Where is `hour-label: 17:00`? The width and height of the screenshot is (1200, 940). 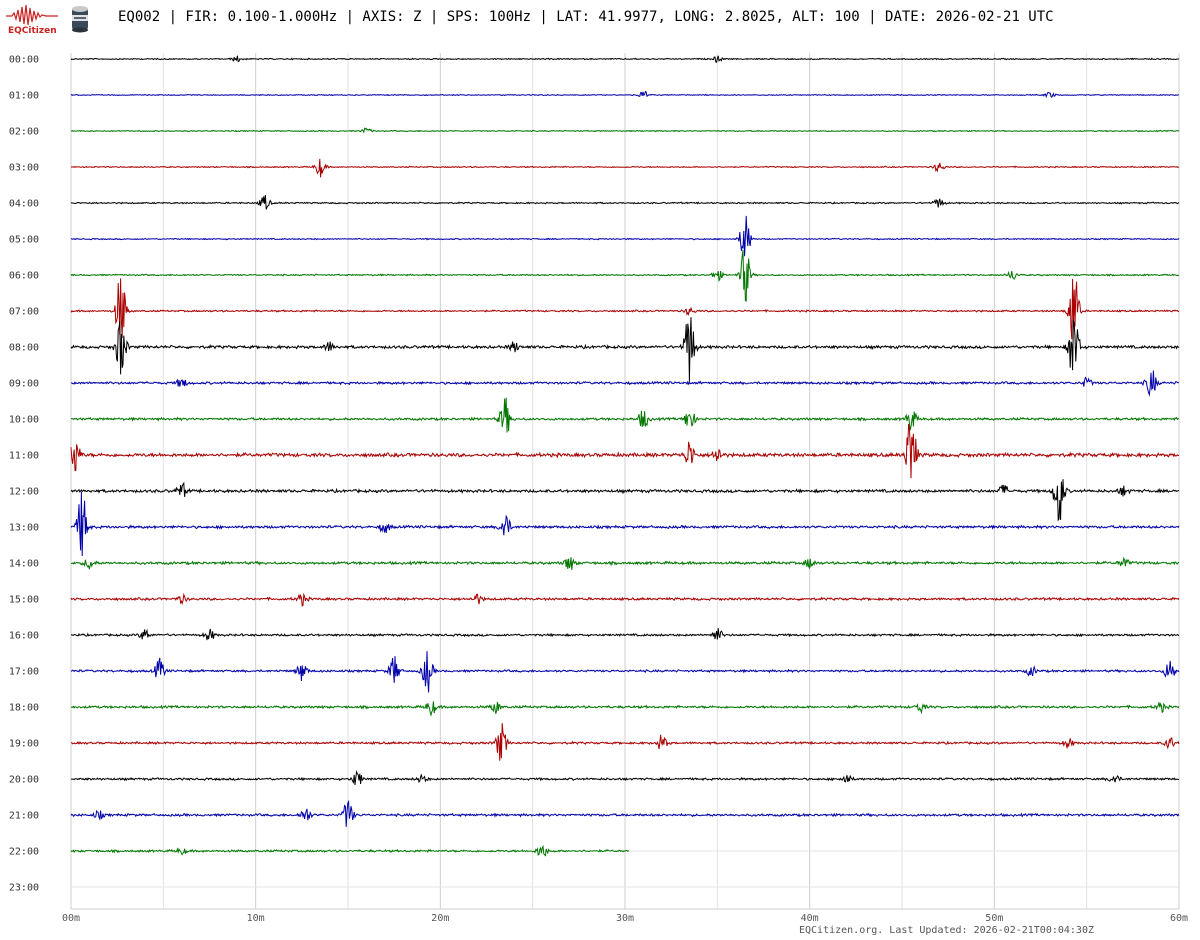
hour-label: 17:00 is located at coordinates (24, 672).